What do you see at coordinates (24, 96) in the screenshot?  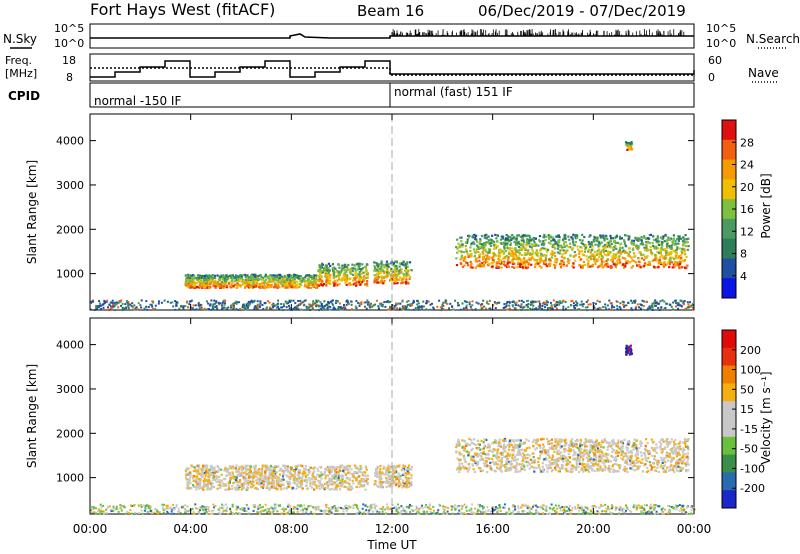 I see `cpid-label: CPID` at bounding box center [24, 96].